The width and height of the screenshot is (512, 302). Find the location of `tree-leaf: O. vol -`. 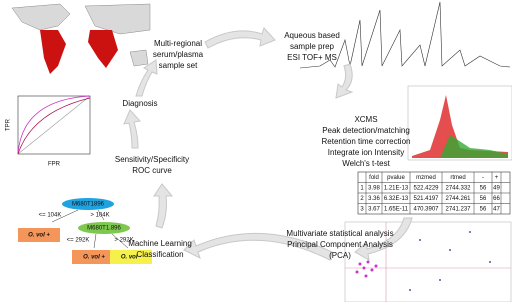

tree-leaf: O. vol - is located at coordinates (131, 258).